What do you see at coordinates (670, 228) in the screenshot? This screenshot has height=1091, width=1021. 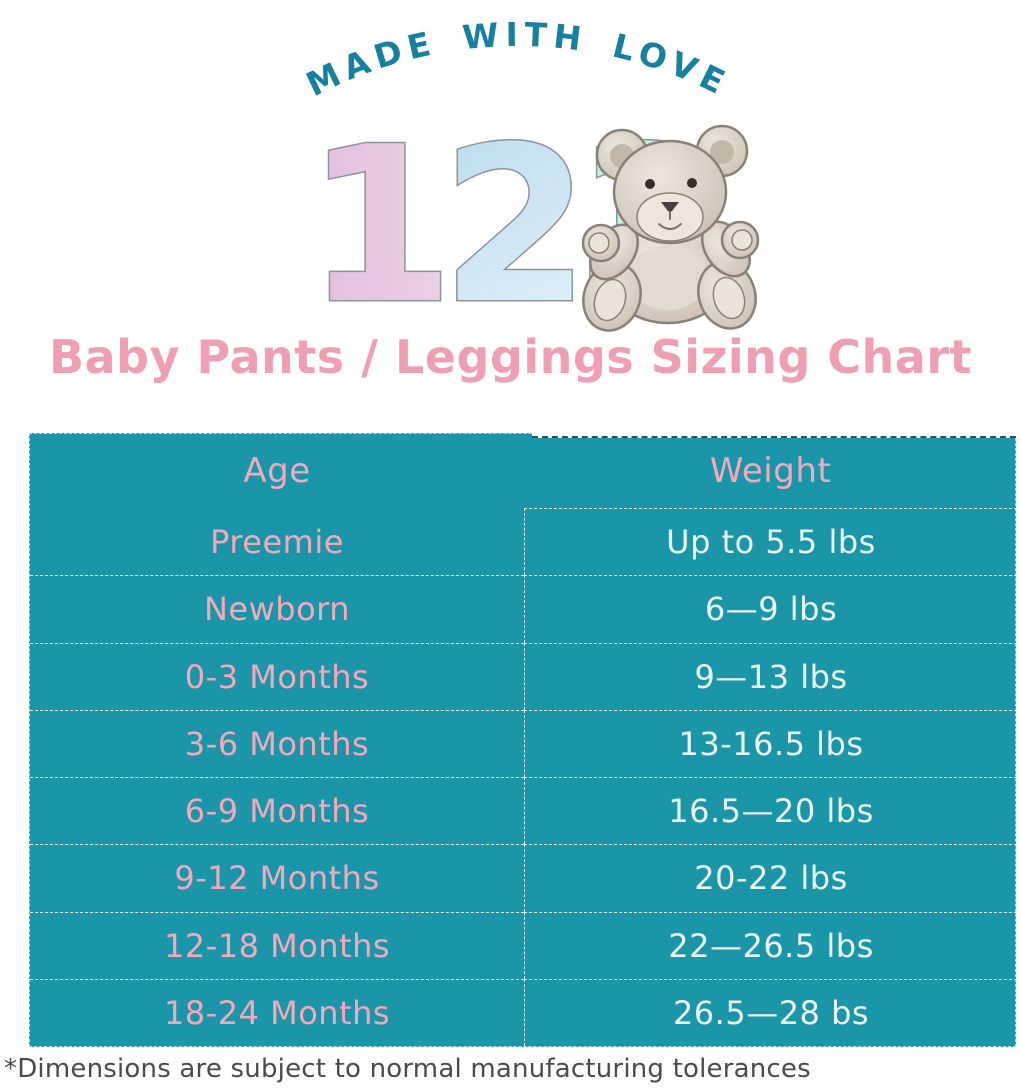 I see `teddy-bear-icon` at bounding box center [670, 228].